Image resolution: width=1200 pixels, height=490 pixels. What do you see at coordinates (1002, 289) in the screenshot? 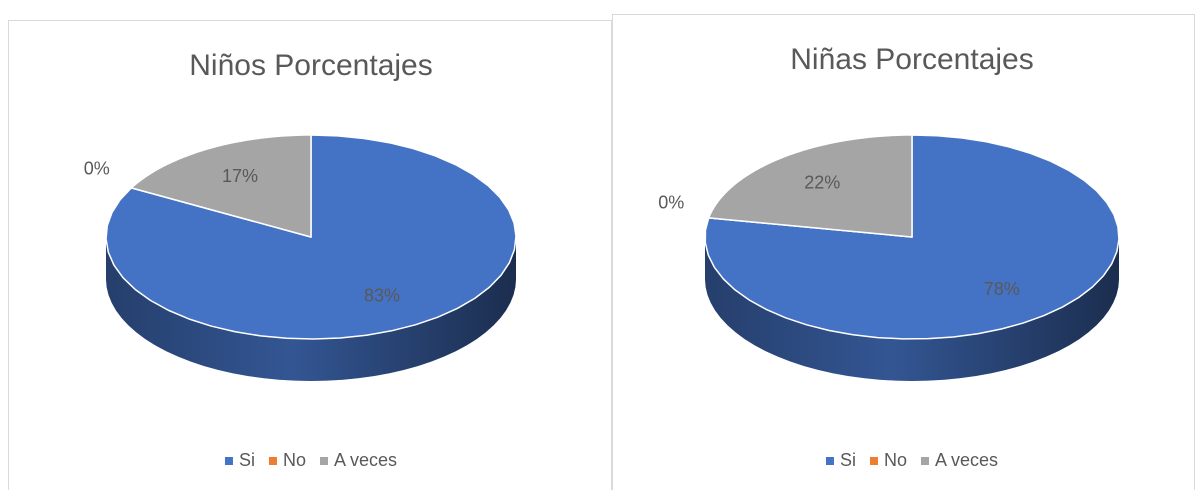
I see `data-label: 78%` at bounding box center [1002, 289].